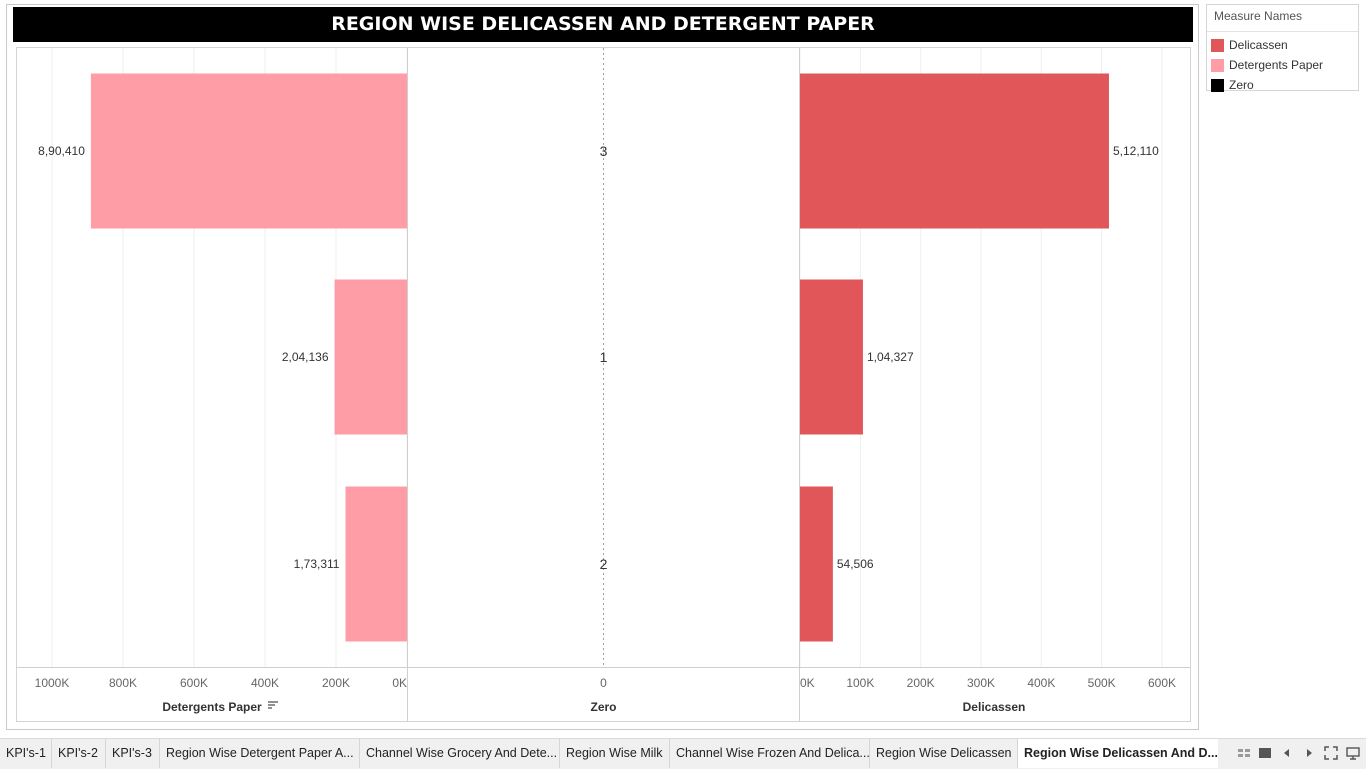 The image size is (1366, 769). Describe the element at coordinates (273, 705) in the screenshot. I see `sort-descending-icon` at that location.